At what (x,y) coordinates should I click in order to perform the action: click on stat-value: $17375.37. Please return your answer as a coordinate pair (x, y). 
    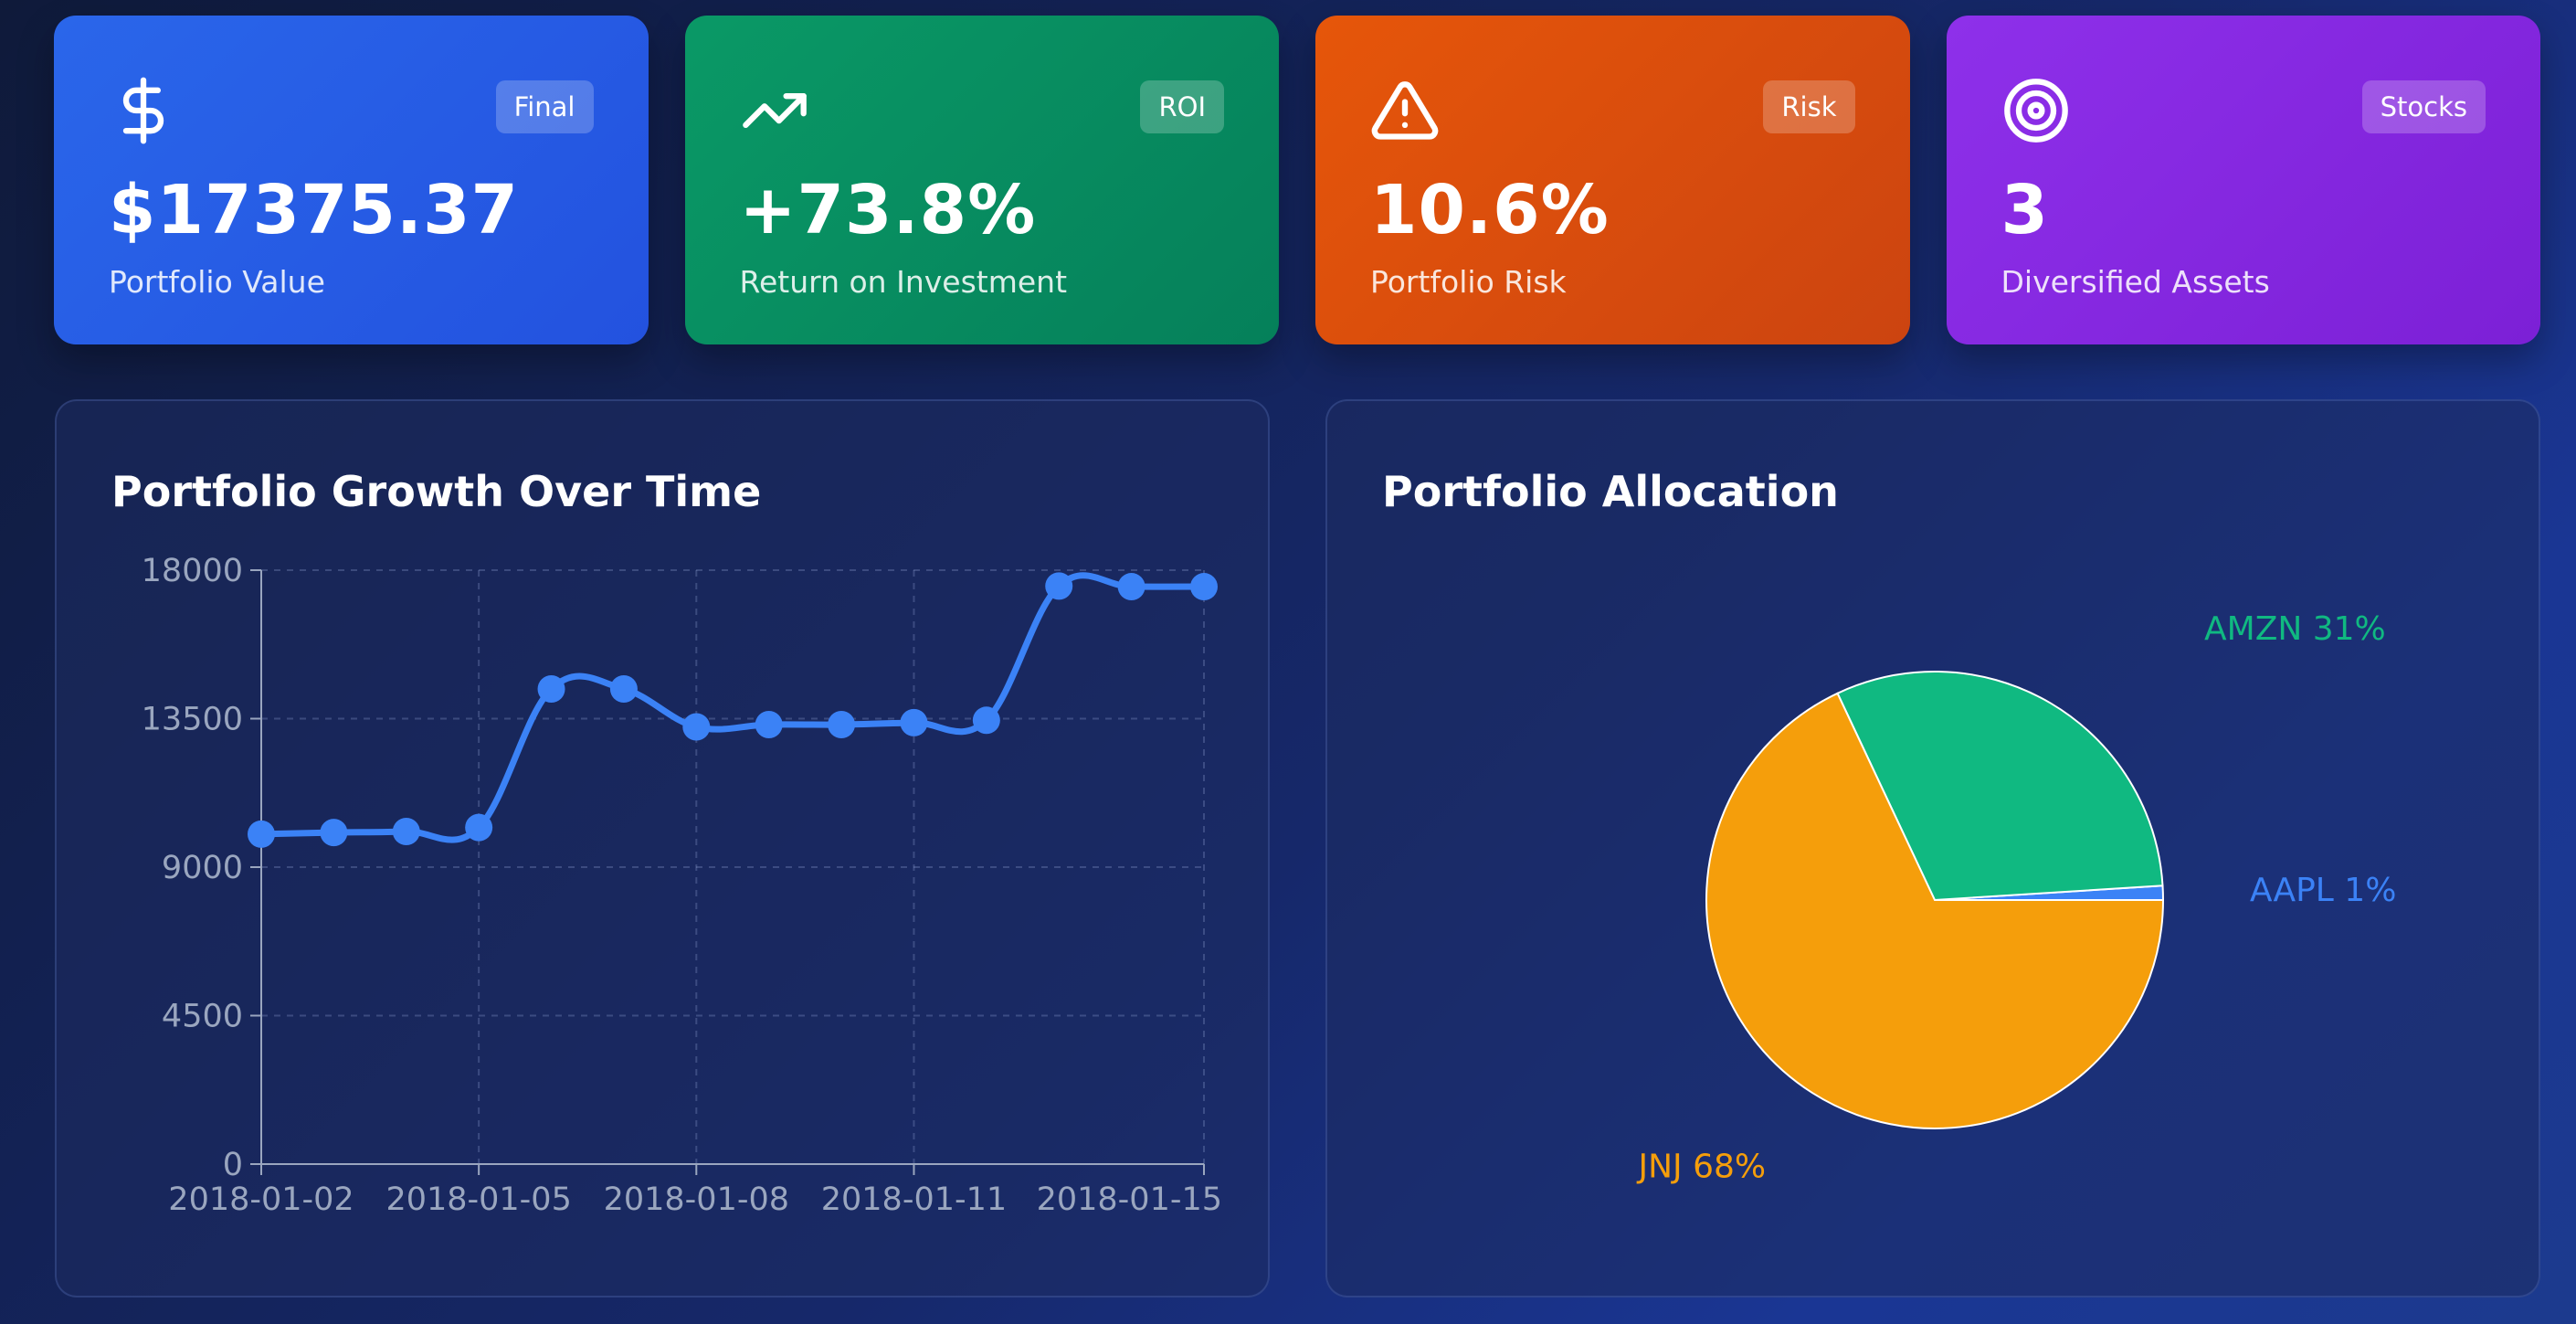
    Looking at the image, I should click on (314, 210).